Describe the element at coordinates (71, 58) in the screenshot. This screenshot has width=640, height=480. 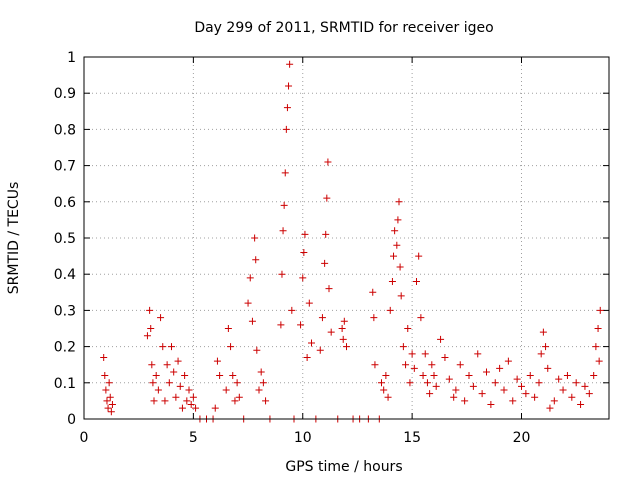
I see `y-tick-label: 1` at that location.